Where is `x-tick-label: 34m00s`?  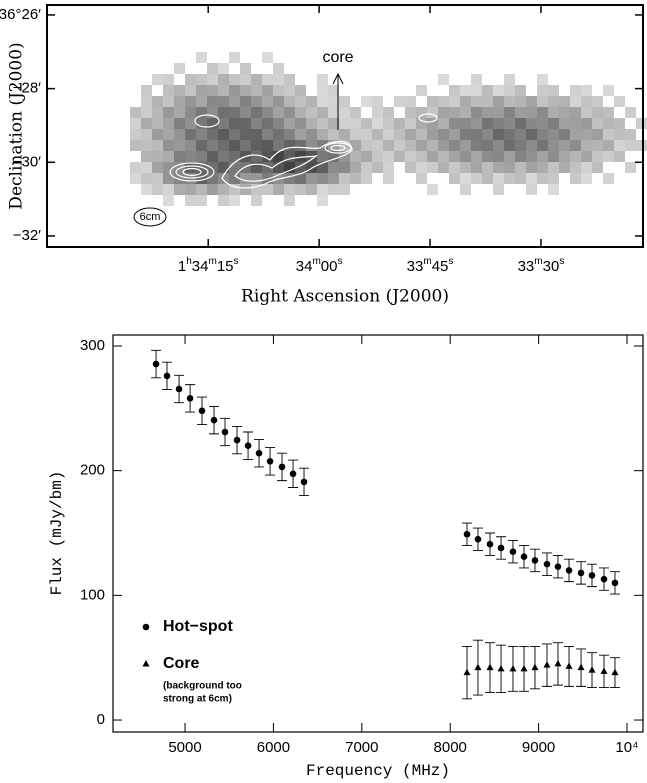
x-tick-label: 34m00s is located at coordinates (319, 265).